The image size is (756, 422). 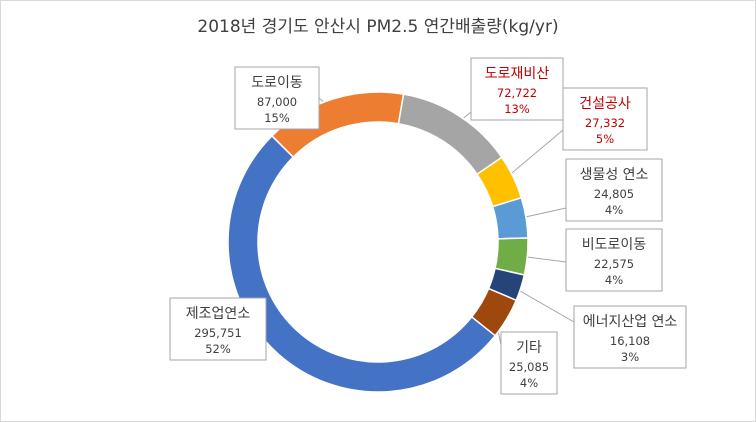 I want to click on label-value-1: 72,722, so click(x=517, y=93).